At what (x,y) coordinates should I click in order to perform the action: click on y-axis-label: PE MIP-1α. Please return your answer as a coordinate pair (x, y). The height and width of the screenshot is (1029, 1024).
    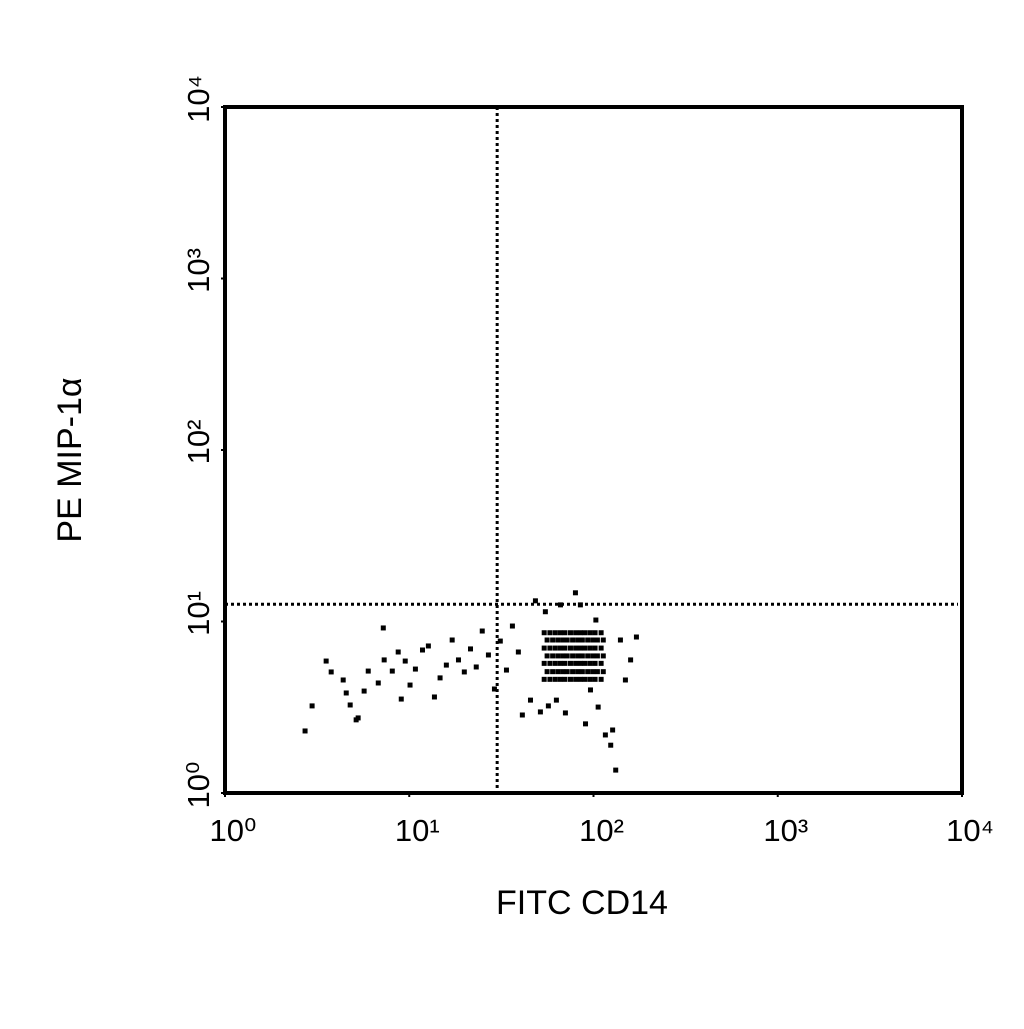
    Looking at the image, I should click on (70, 459).